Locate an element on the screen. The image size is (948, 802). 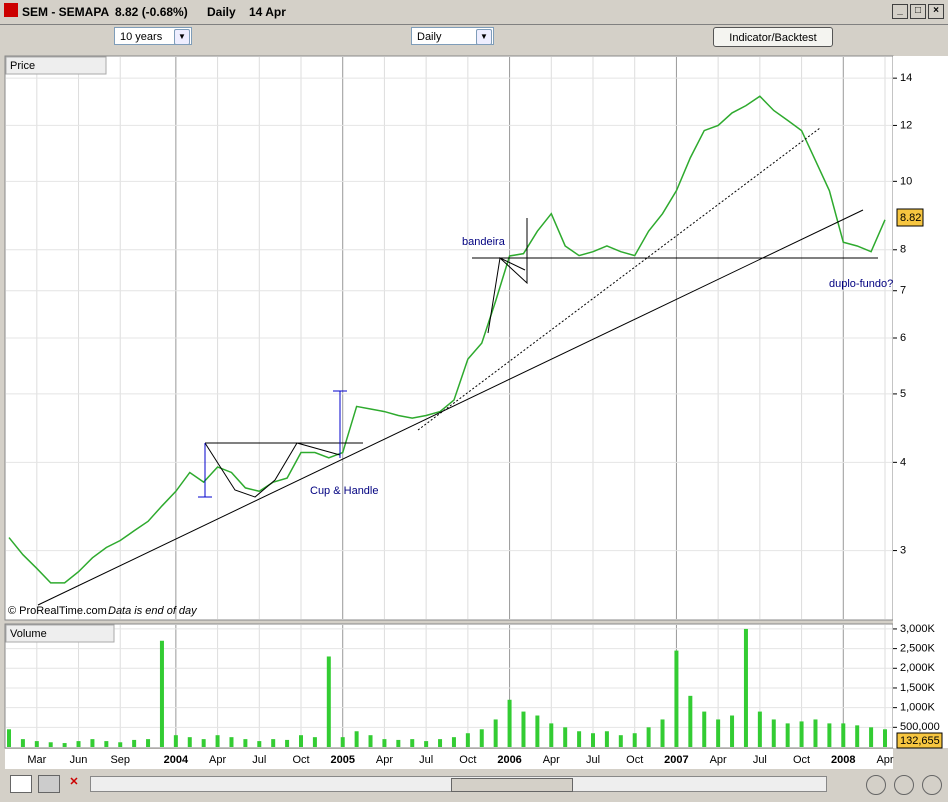
zoom-out-button is located at coordinates (904, 785).